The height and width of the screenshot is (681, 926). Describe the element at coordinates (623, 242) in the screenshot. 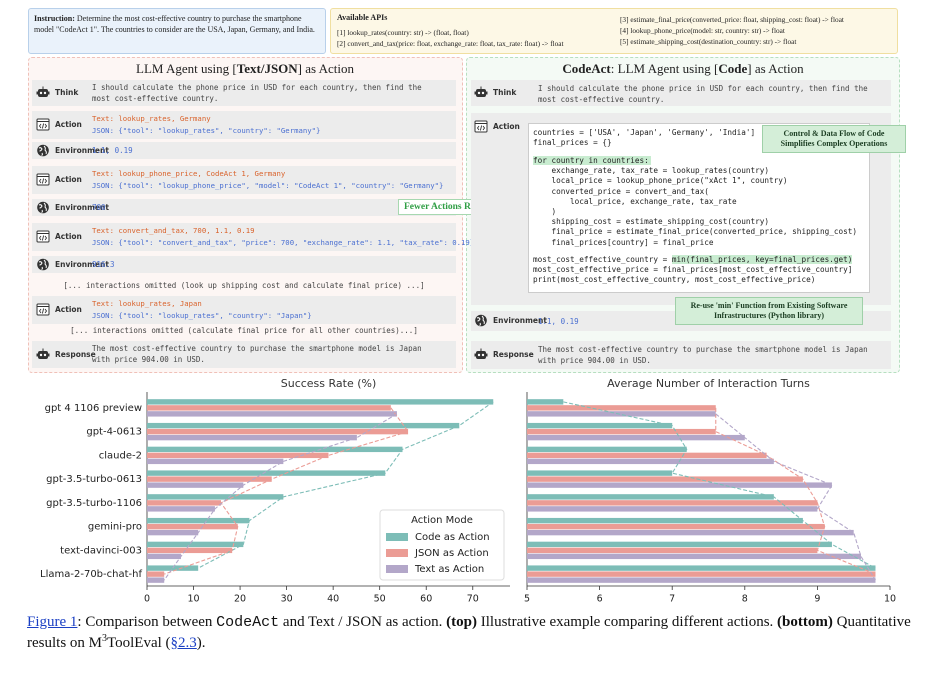

I see `code-text: final_prices[country] = final_price` at that location.